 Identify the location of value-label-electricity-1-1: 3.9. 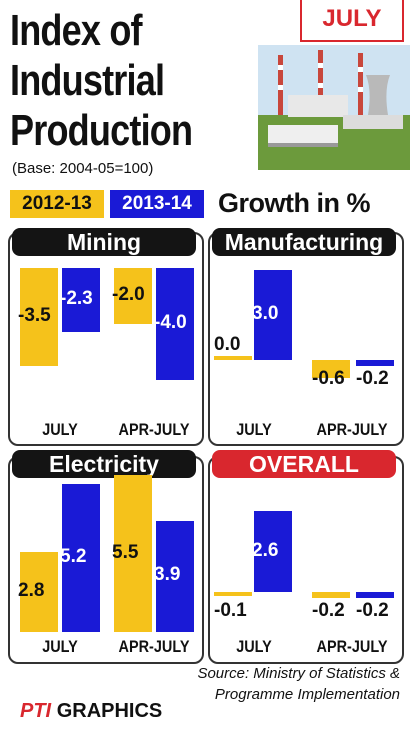
(167, 575).